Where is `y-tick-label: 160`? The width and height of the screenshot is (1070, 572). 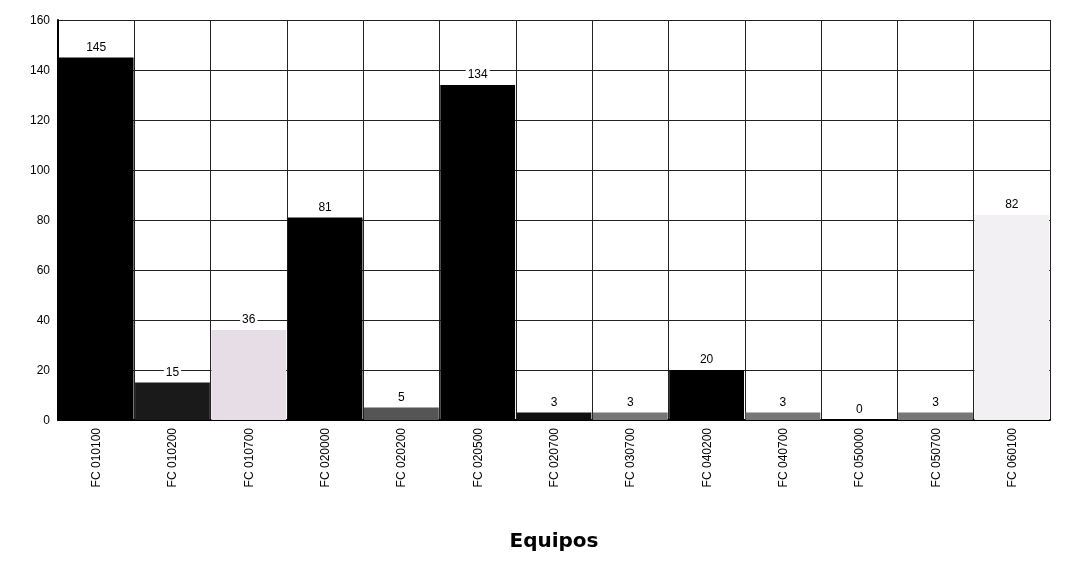 y-tick-label: 160 is located at coordinates (40, 20).